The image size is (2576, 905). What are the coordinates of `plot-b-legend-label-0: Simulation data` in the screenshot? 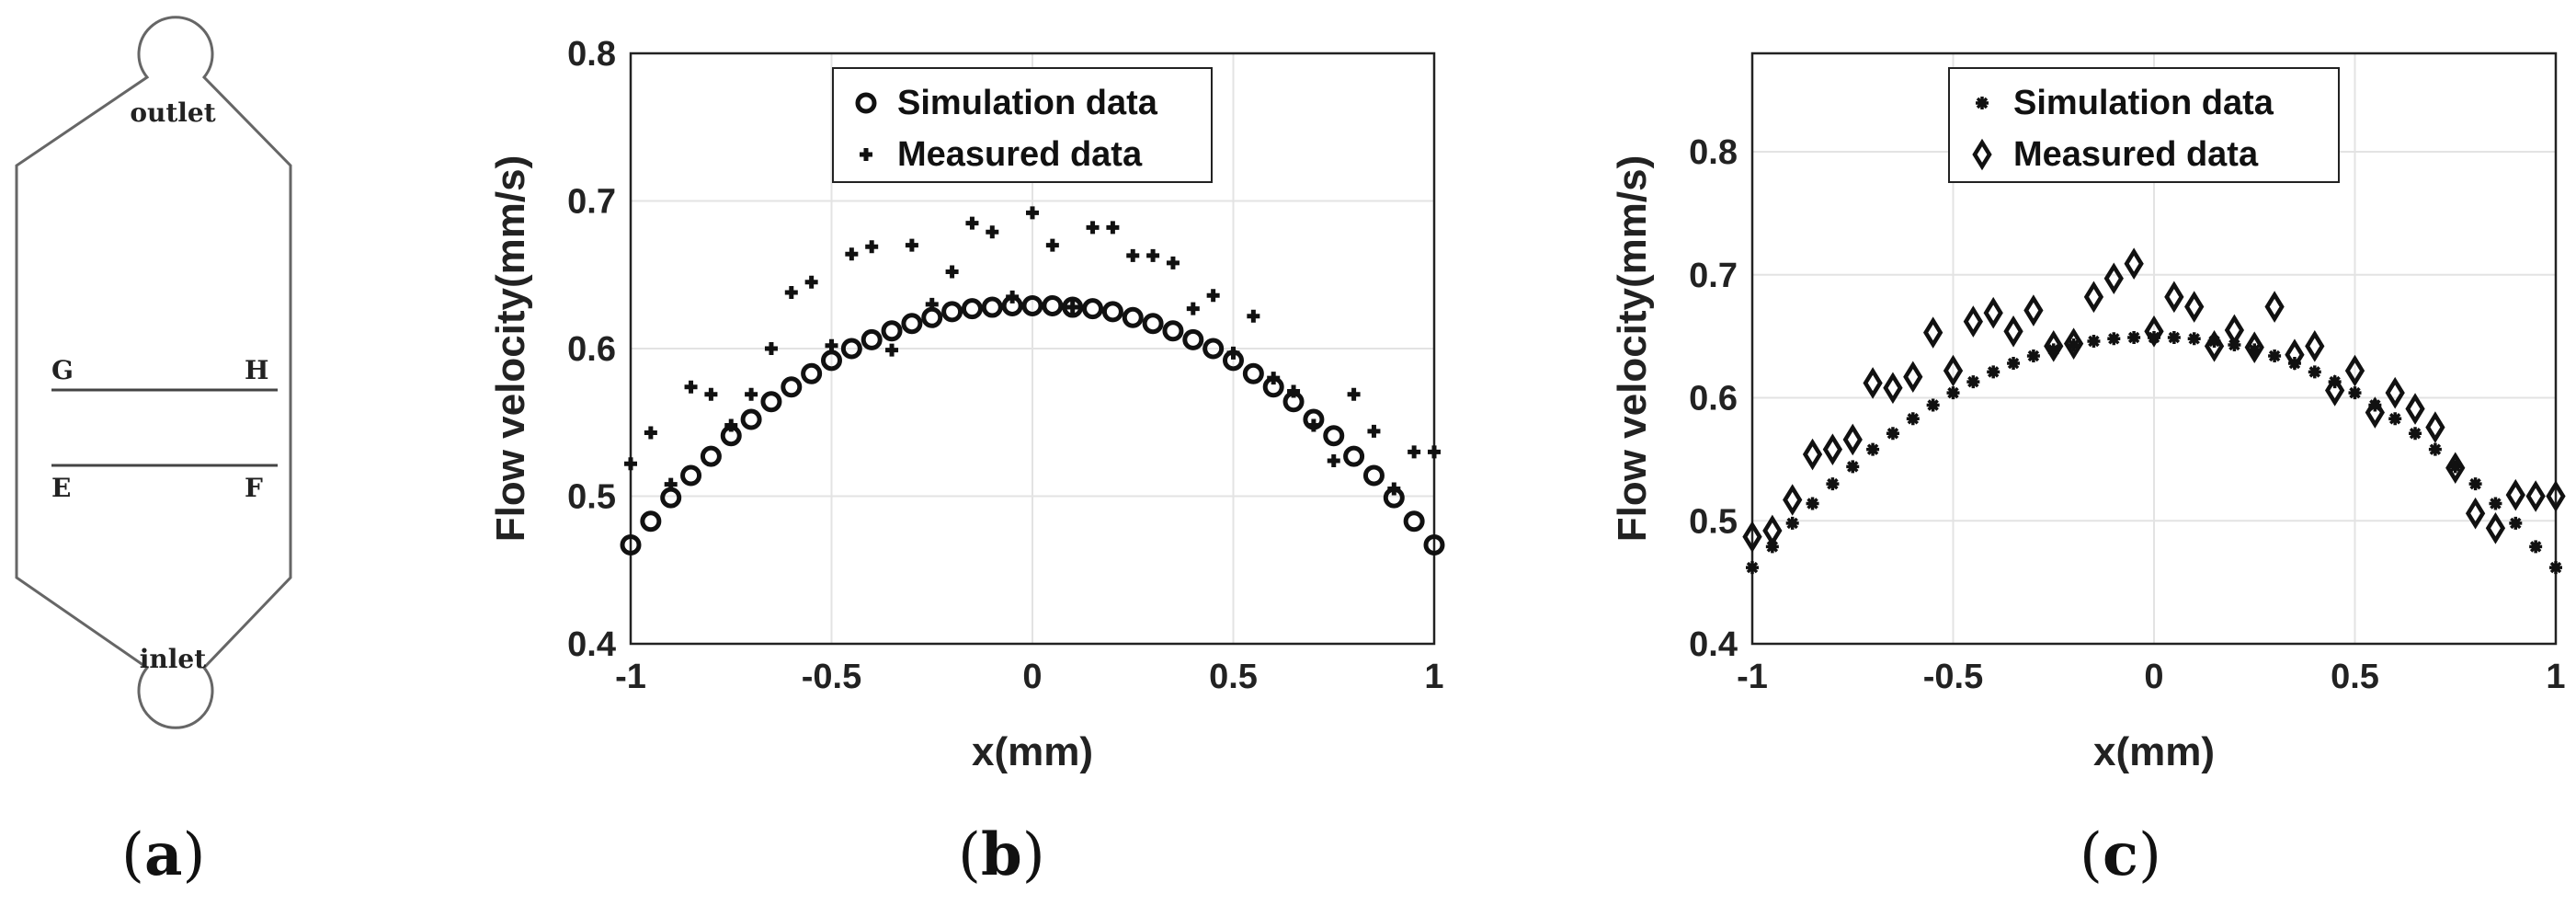 It's located at (1027, 103).